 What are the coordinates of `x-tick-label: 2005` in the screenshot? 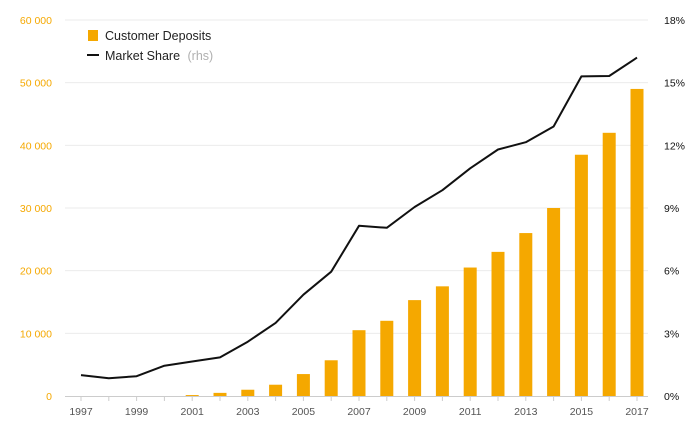 It's located at (304, 412).